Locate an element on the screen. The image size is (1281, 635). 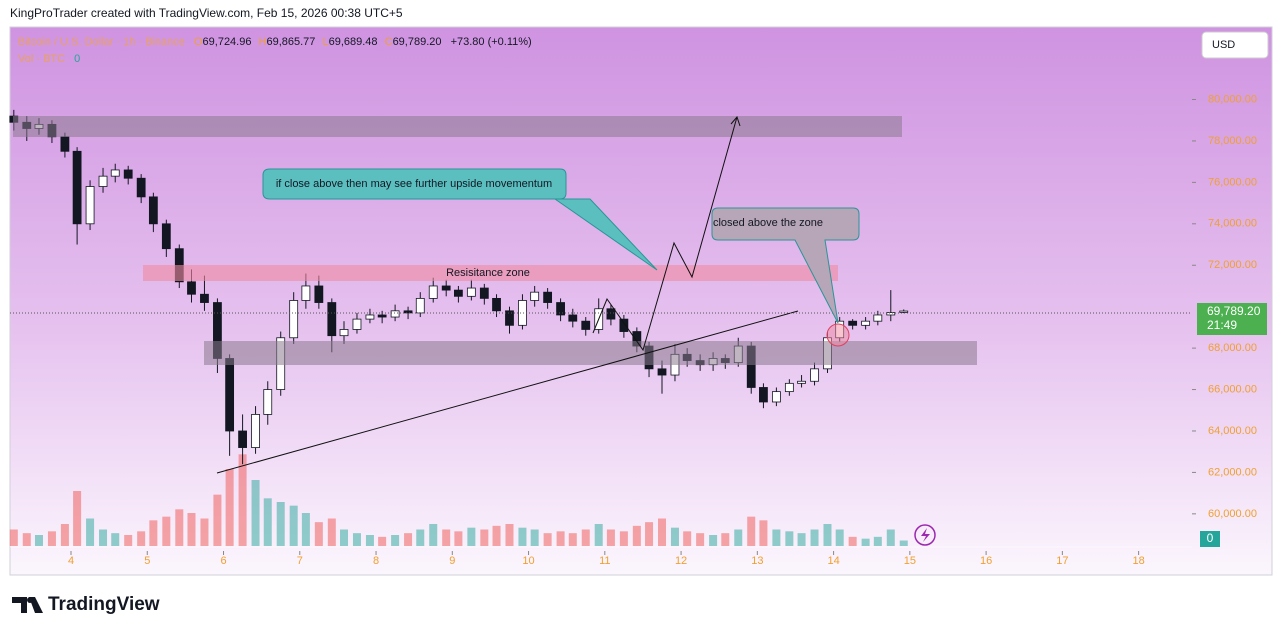
h-key: H is located at coordinates (263, 42).